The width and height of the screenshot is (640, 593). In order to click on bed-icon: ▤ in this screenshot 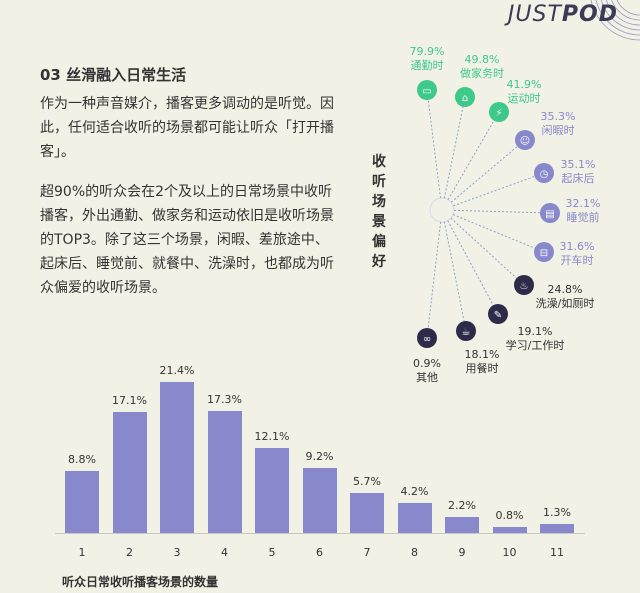, I will do `click(549, 214)`.